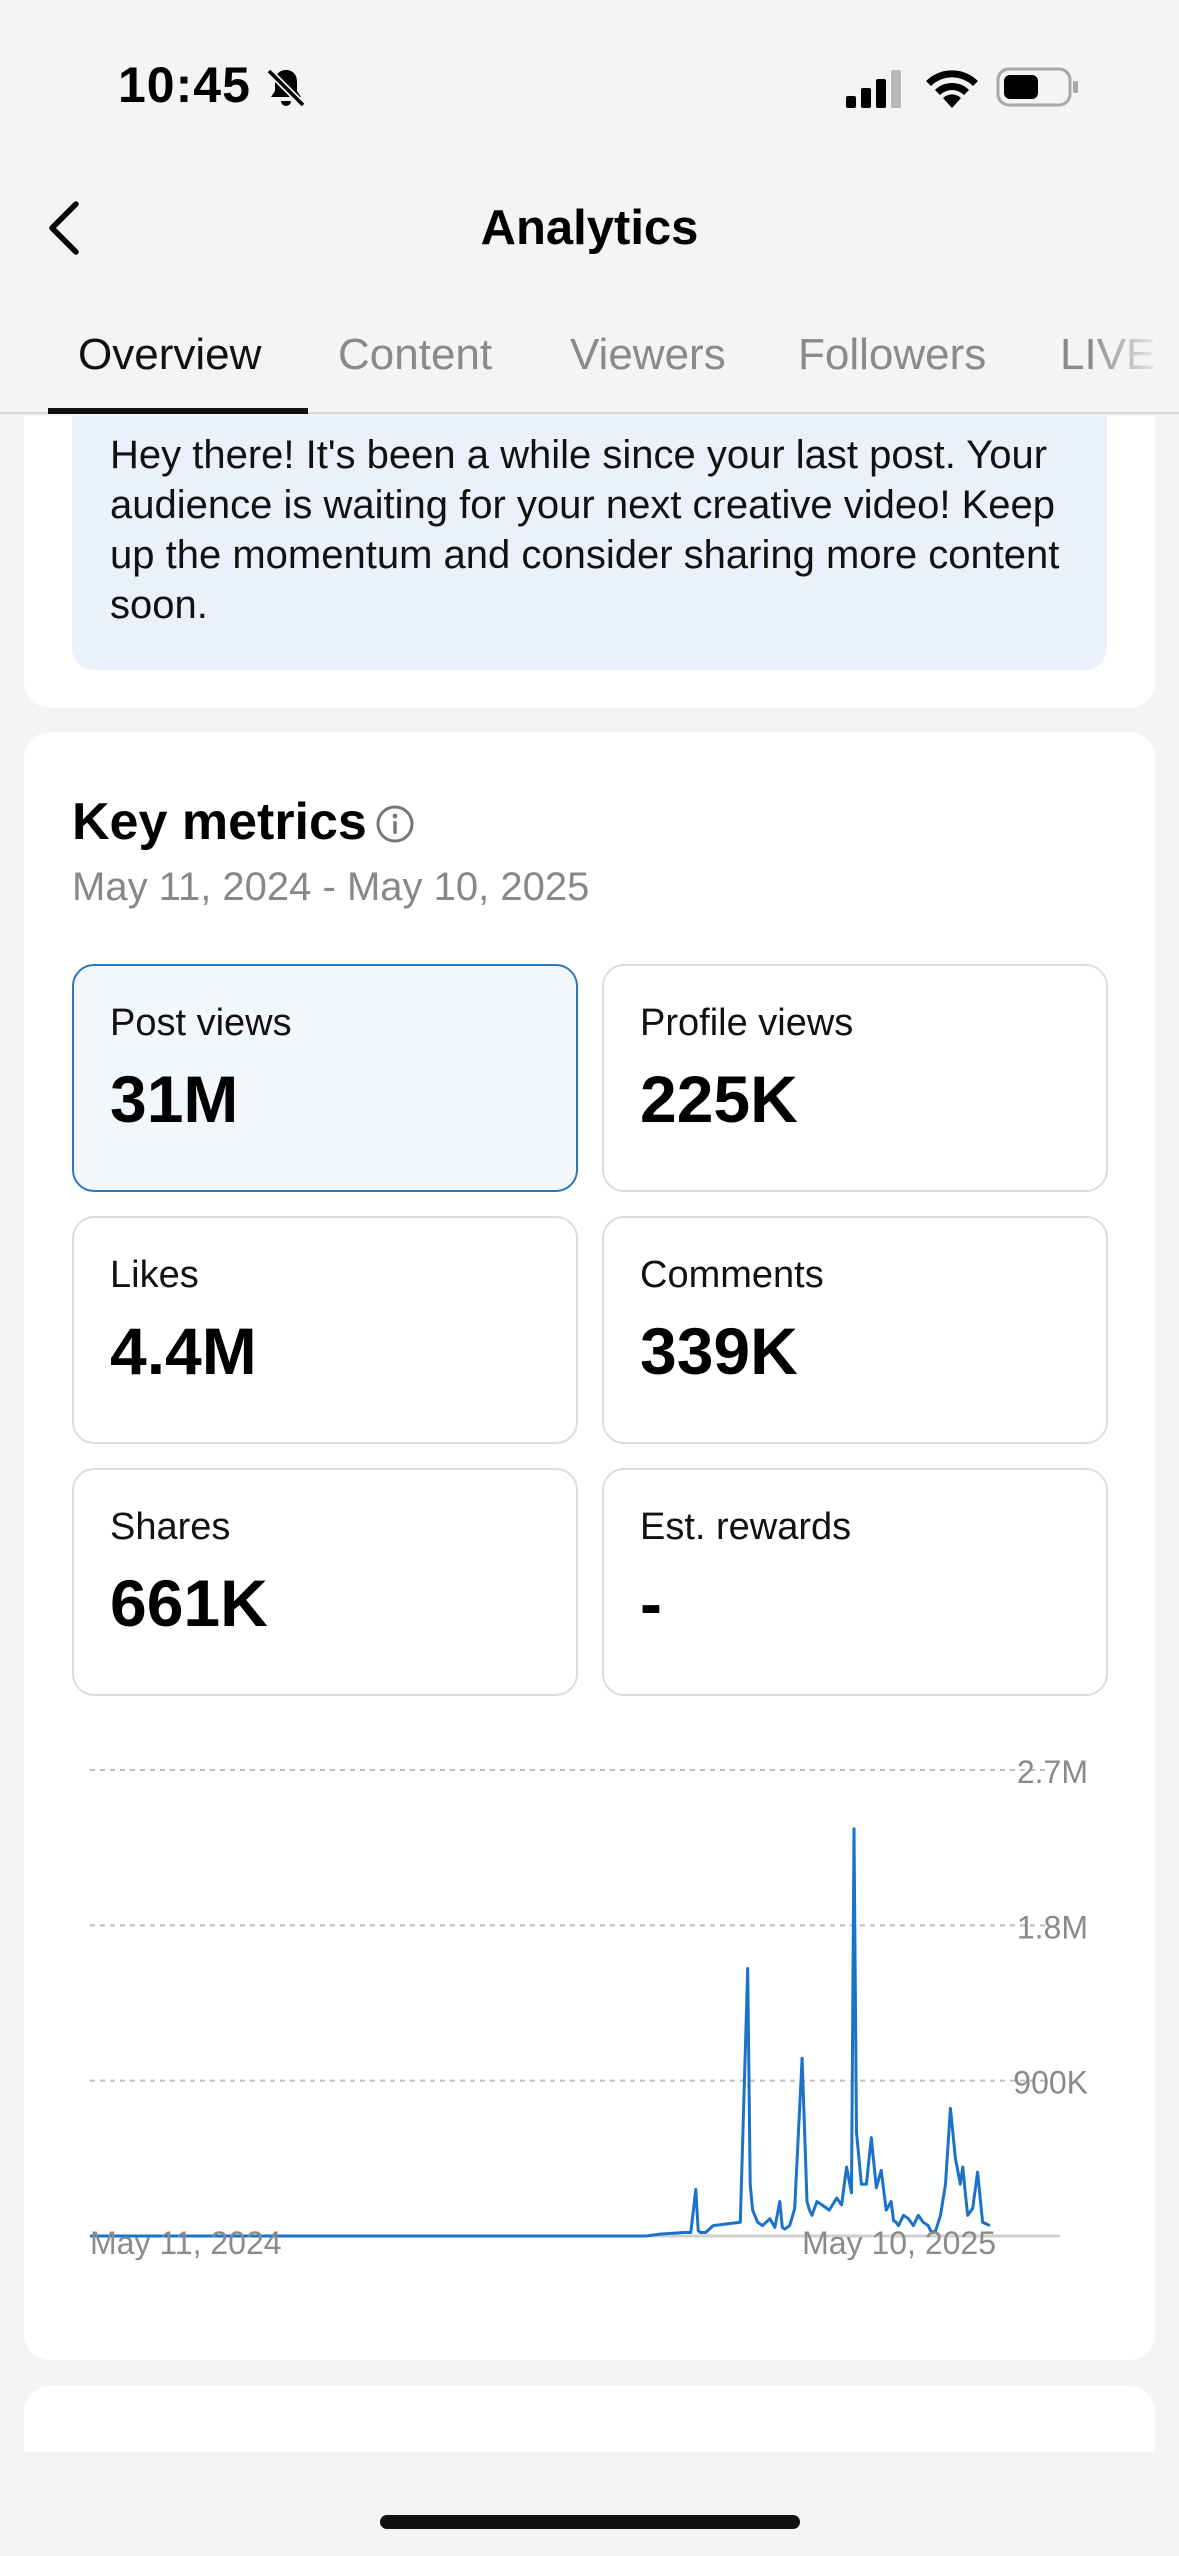  I want to click on y-tick-label: 1.8M, so click(1052, 1927).